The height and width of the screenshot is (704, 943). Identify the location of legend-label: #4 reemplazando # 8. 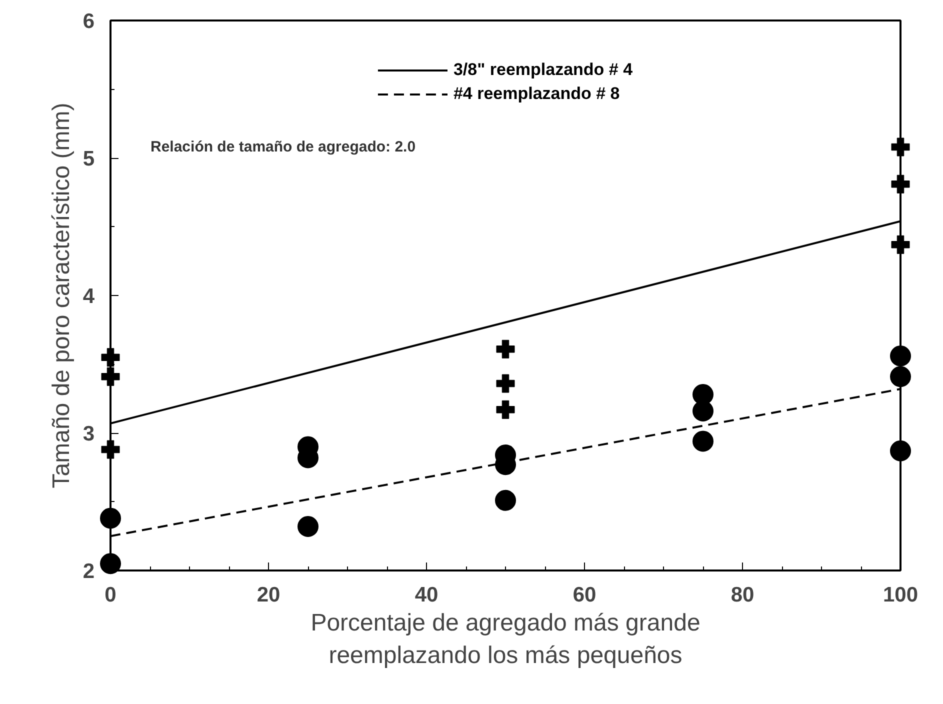
(536, 94).